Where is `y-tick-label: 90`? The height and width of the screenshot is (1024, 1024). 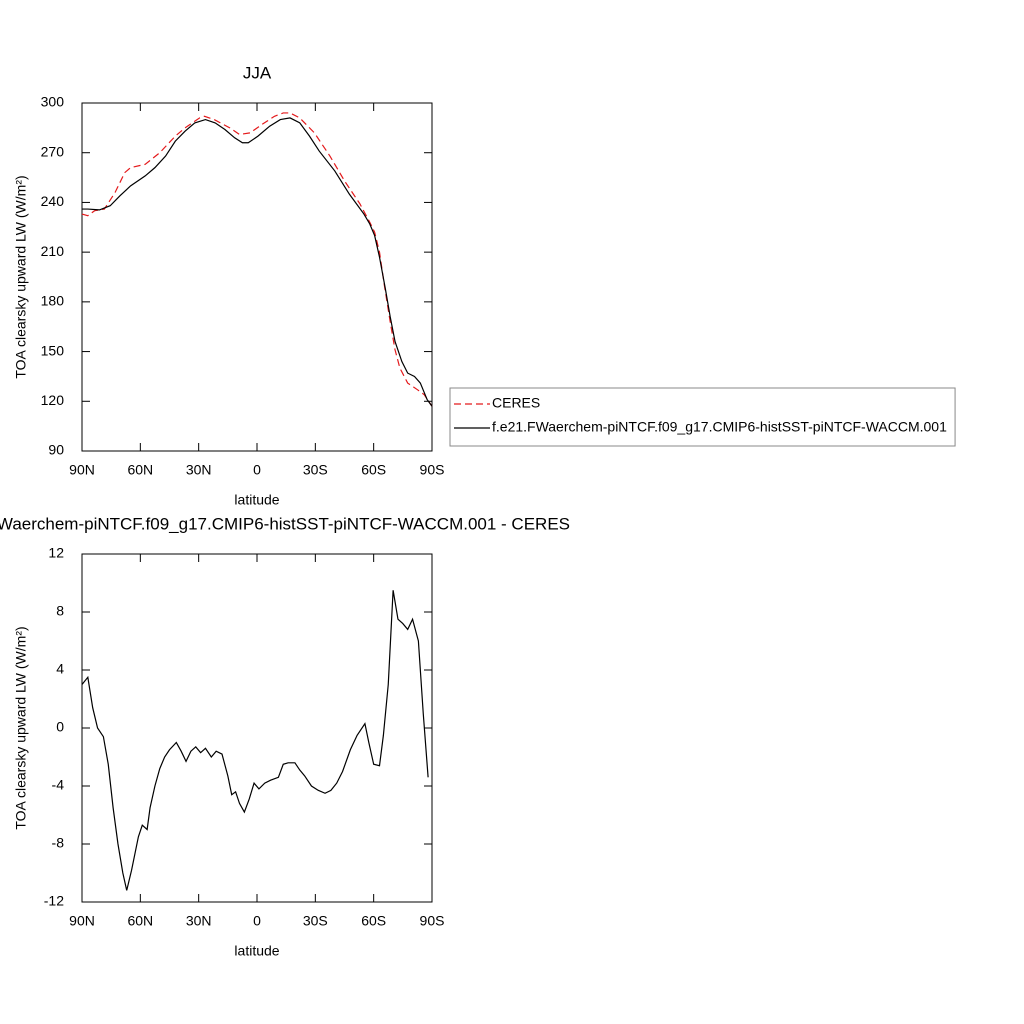
y-tick-label: 90 is located at coordinates (56, 450).